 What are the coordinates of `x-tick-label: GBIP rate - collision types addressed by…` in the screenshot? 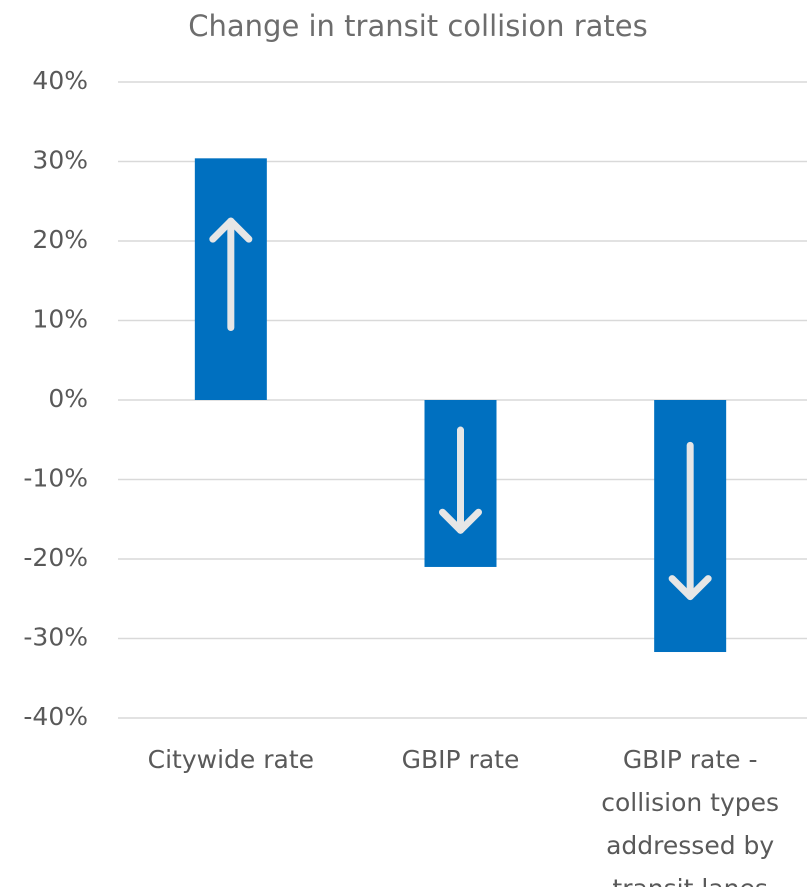 It's located at (690, 816).